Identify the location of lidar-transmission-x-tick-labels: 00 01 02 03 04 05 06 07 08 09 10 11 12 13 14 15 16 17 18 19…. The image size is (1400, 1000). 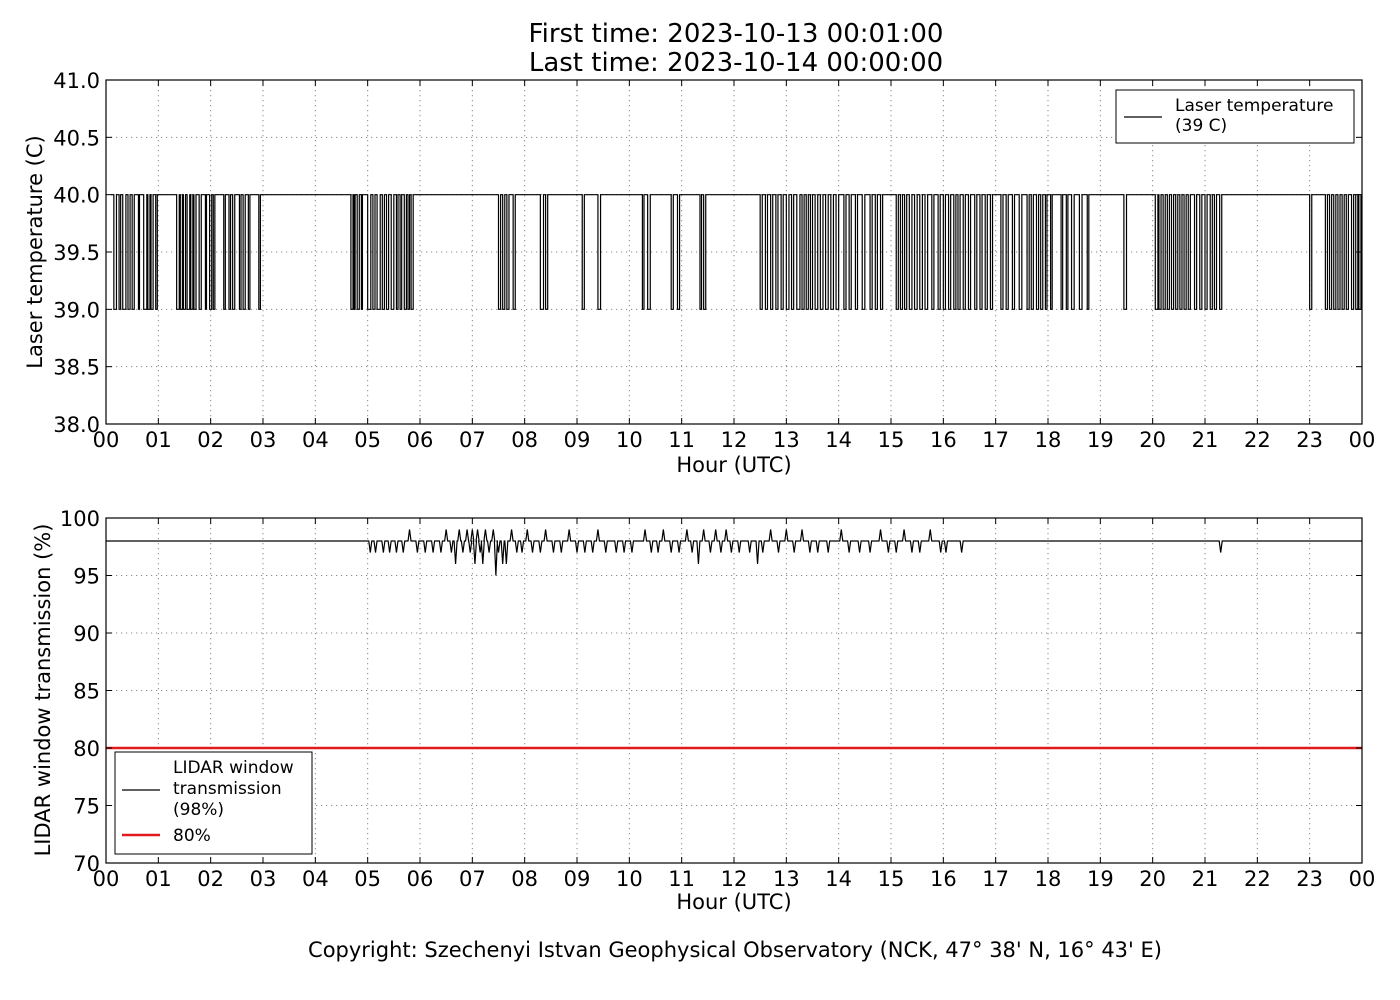
(734, 879).